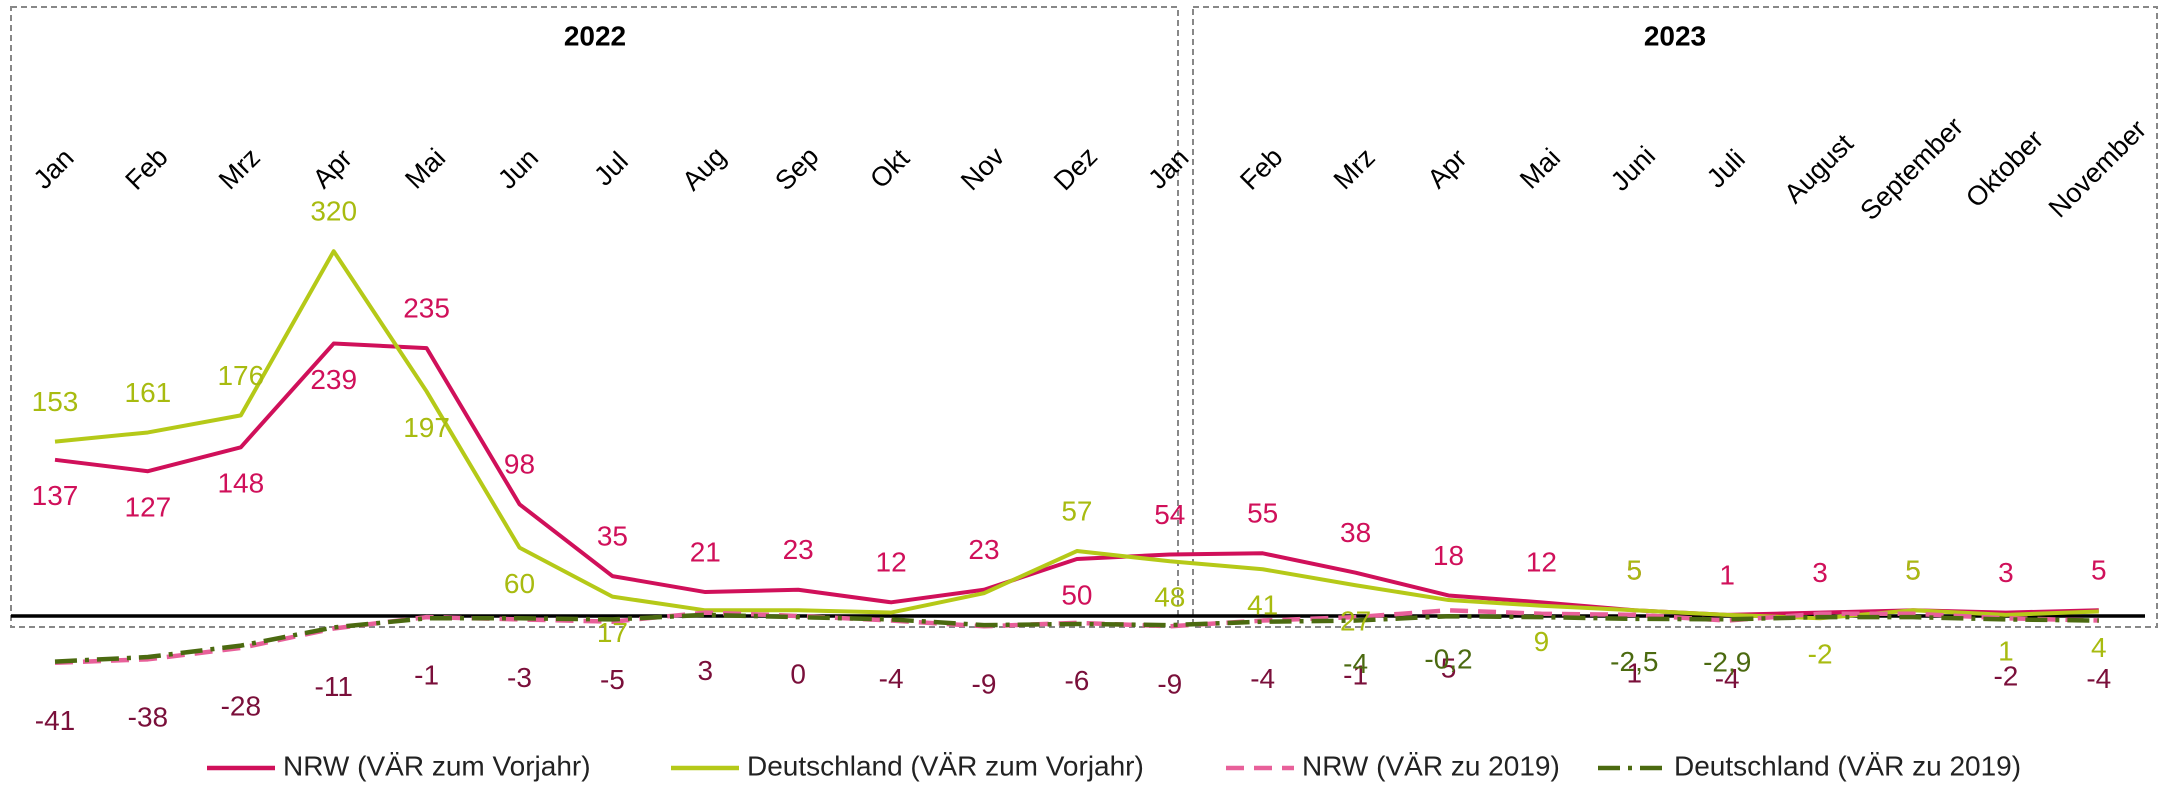  Describe the element at coordinates (612, 535) in the screenshot. I see `data-label: 35` at that location.